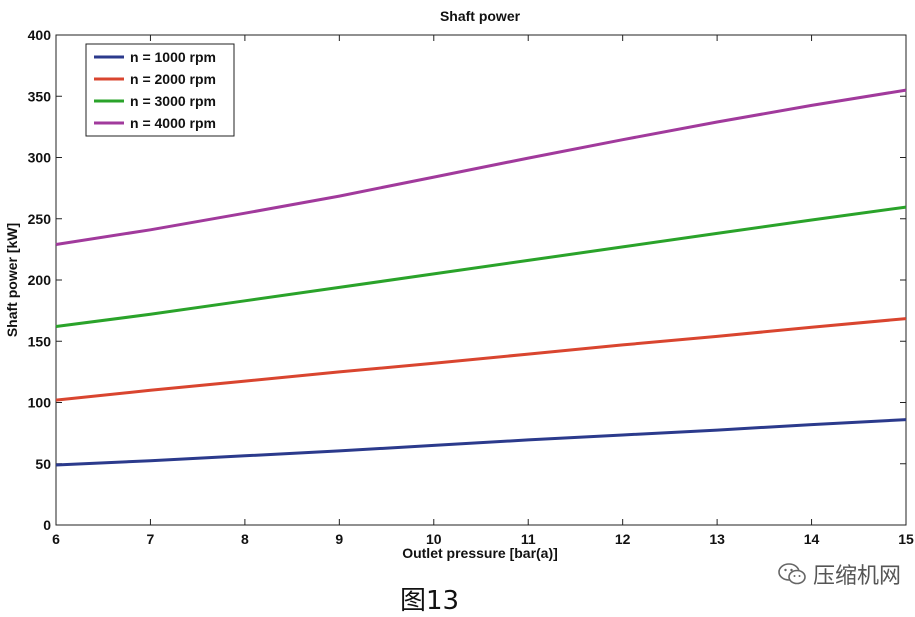 Image resolution: width=915 pixels, height=617 pixels. Describe the element at coordinates (151, 539) in the screenshot. I see `x-tick-label: 7` at that location.